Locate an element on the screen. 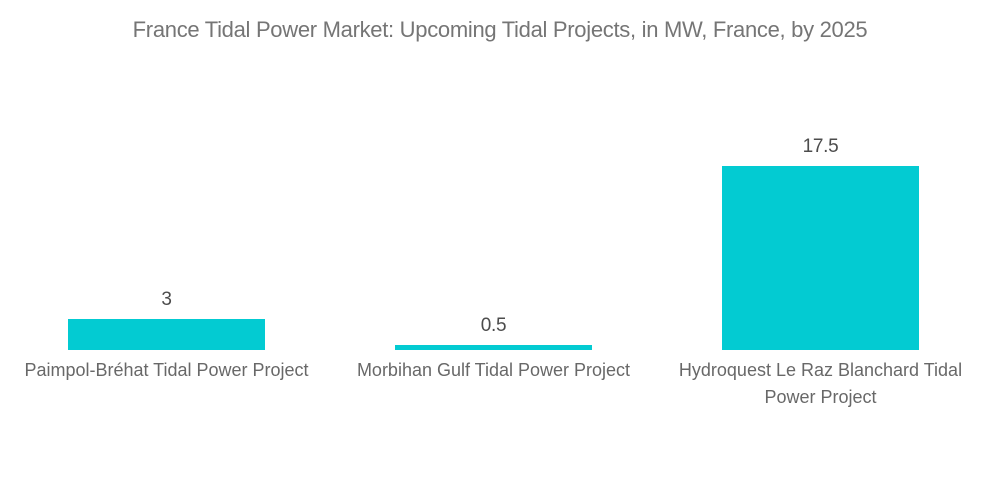 The height and width of the screenshot is (504, 1000). bar-hydroquest-le-raz-blanchard is located at coordinates (820, 258).